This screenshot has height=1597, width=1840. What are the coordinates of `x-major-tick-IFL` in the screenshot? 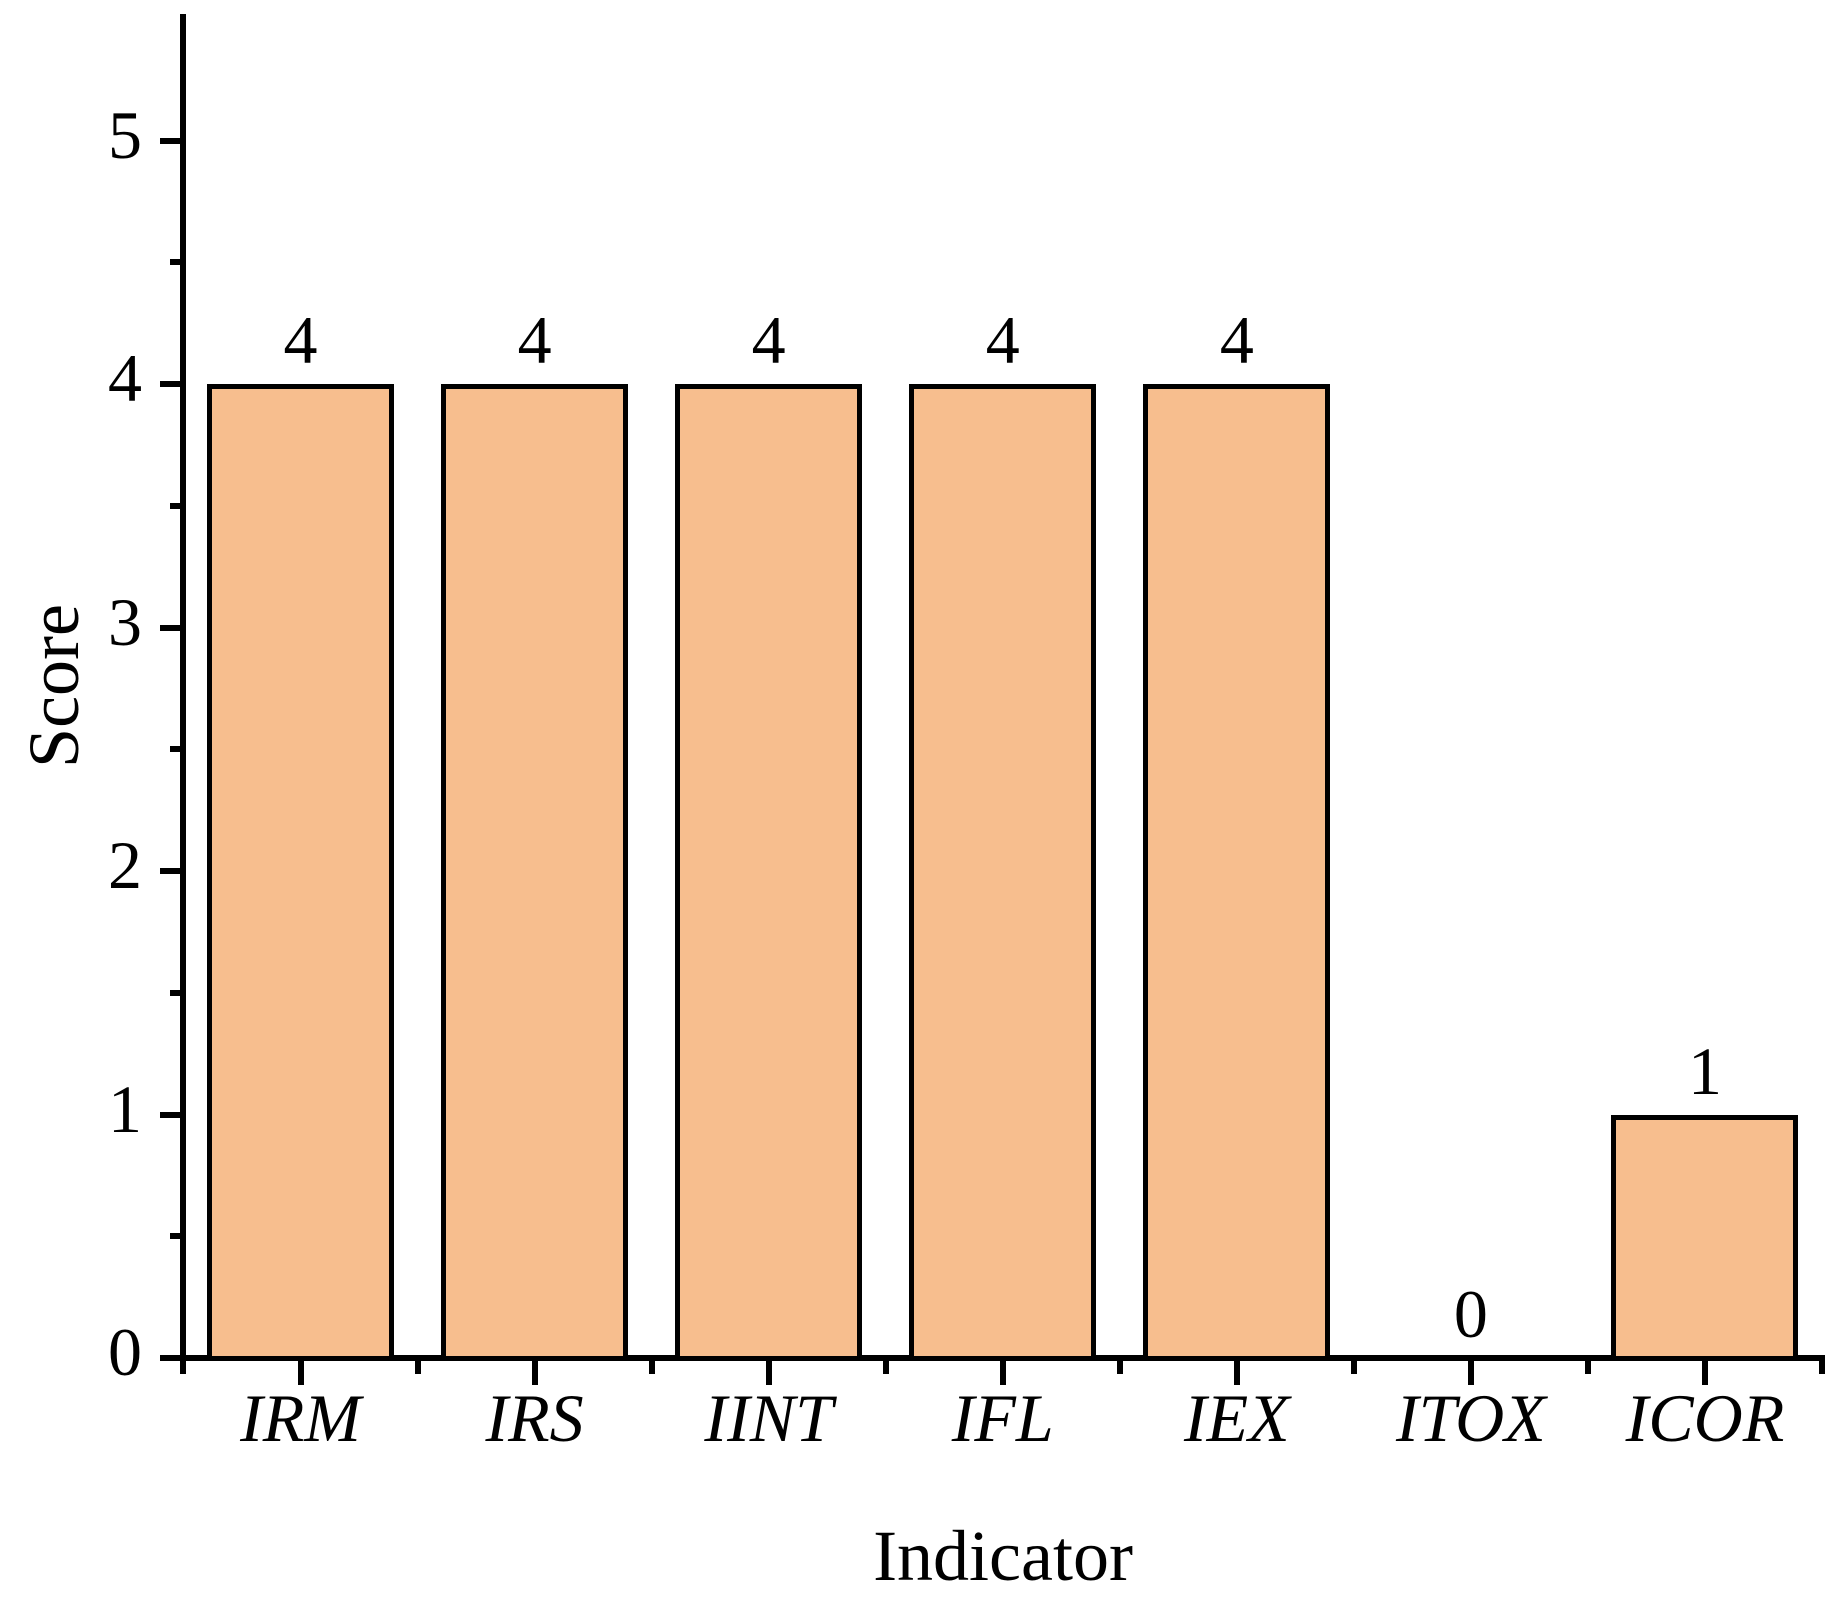 It's located at (1002, 1373).